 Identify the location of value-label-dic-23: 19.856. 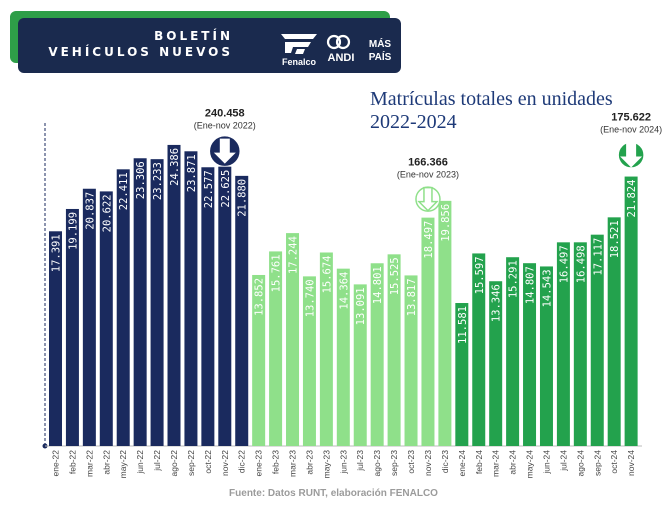
(446, 223).